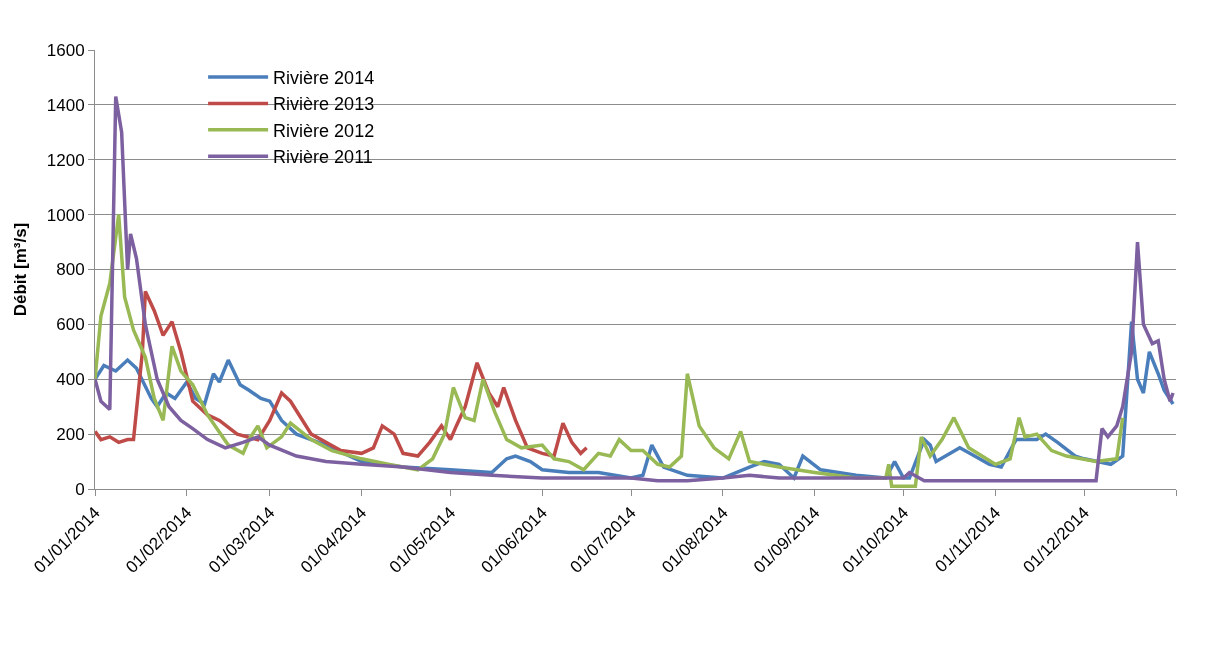  What do you see at coordinates (70, 270) in the screenshot?
I see `y-tick-label: 800` at bounding box center [70, 270].